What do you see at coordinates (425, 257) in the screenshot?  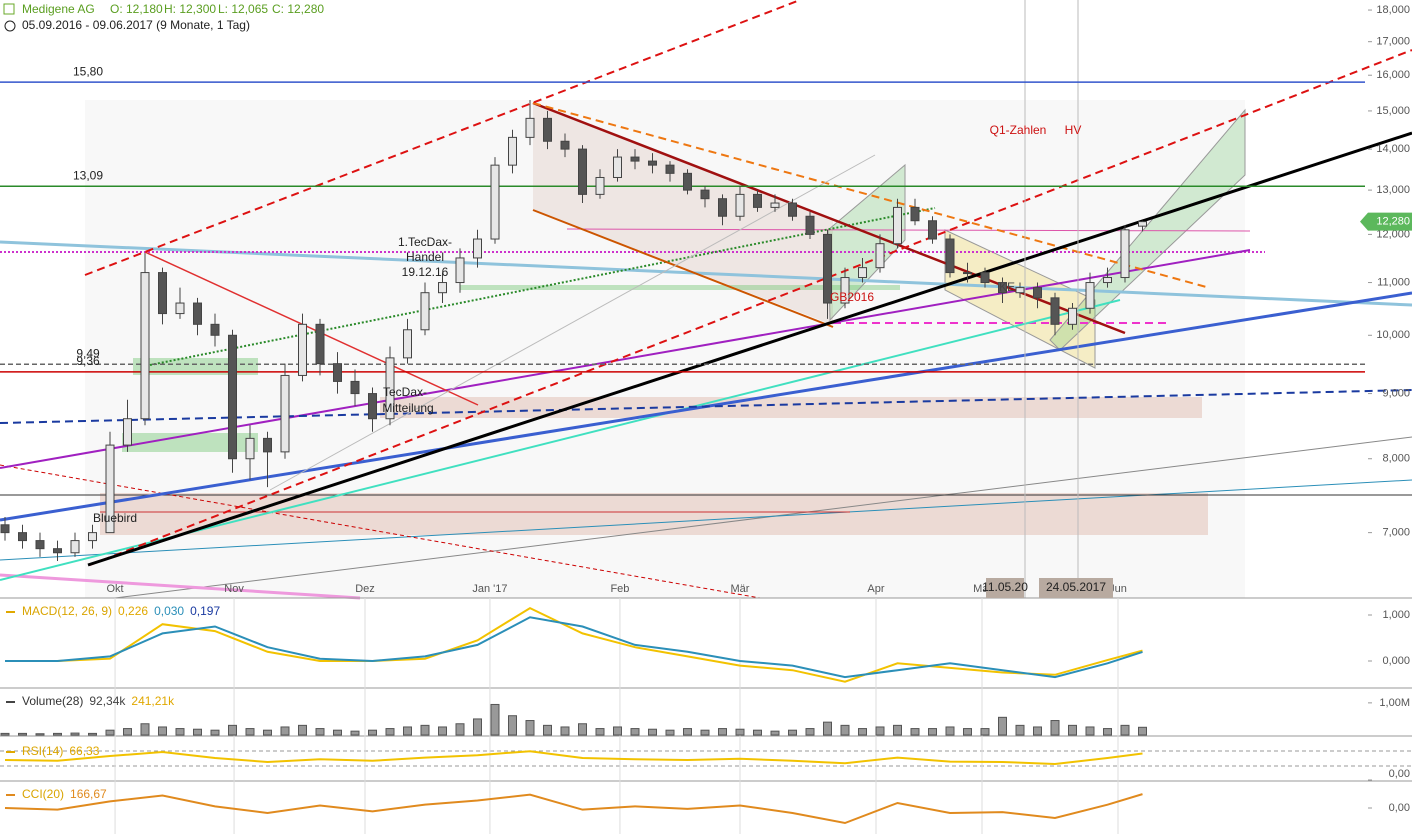 I see `annotation: Handel` at bounding box center [425, 257].